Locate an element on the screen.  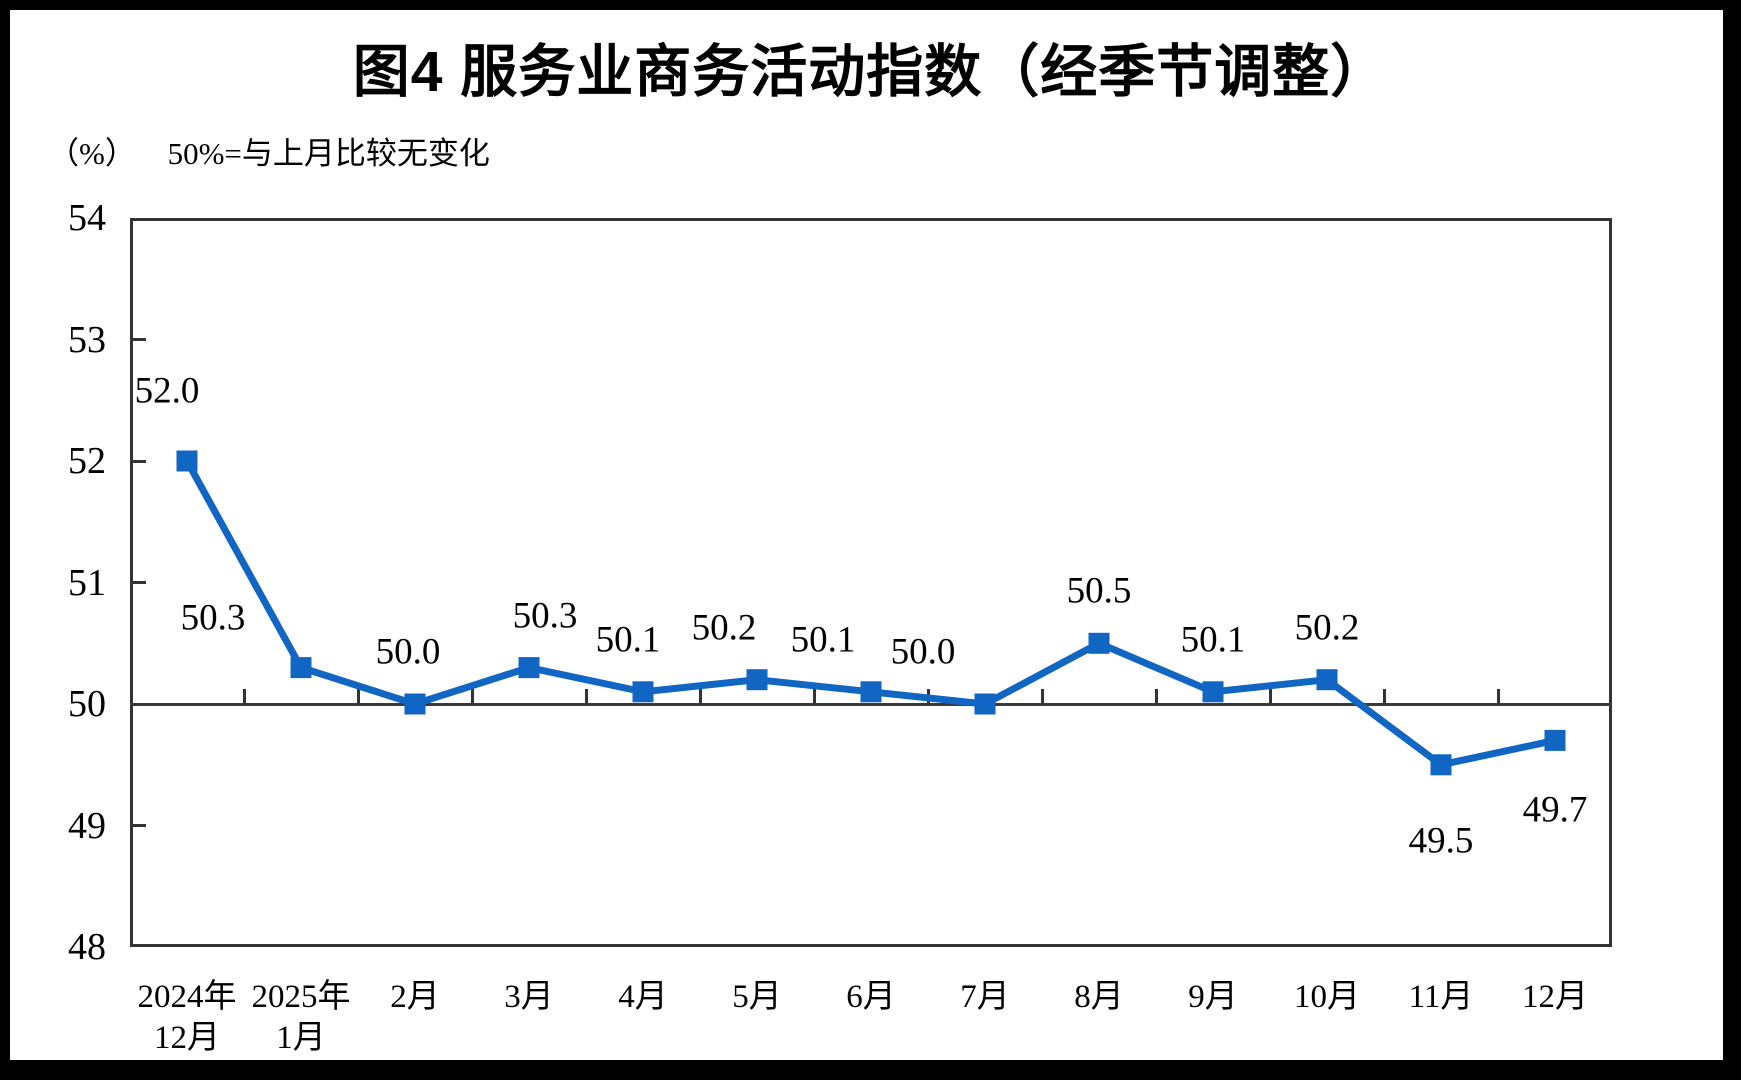
y-axis-label: 51 is located at coordinates (87, 582).